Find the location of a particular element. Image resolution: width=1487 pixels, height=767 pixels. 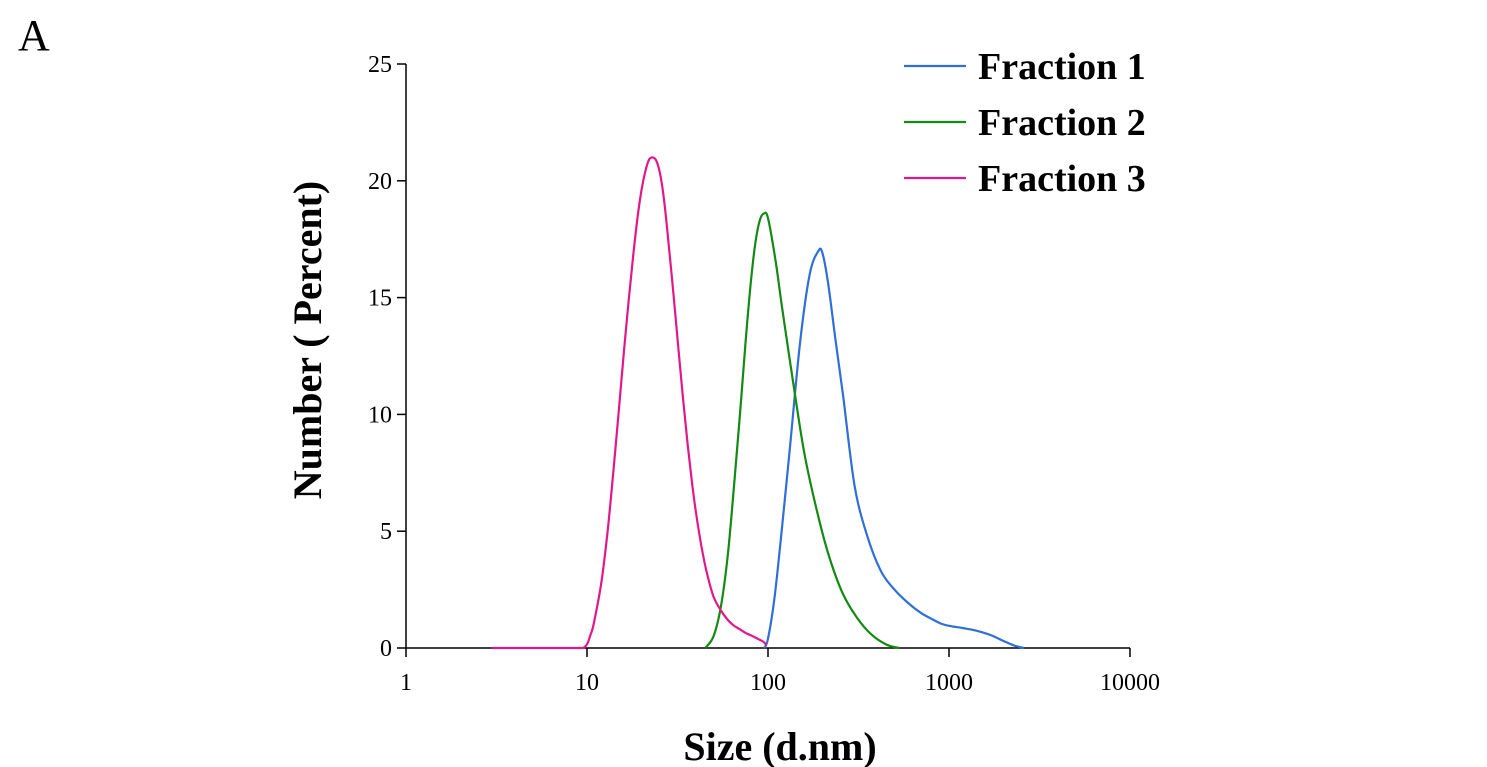

y-tick-label: 25 is located at coordinates (380, 65).